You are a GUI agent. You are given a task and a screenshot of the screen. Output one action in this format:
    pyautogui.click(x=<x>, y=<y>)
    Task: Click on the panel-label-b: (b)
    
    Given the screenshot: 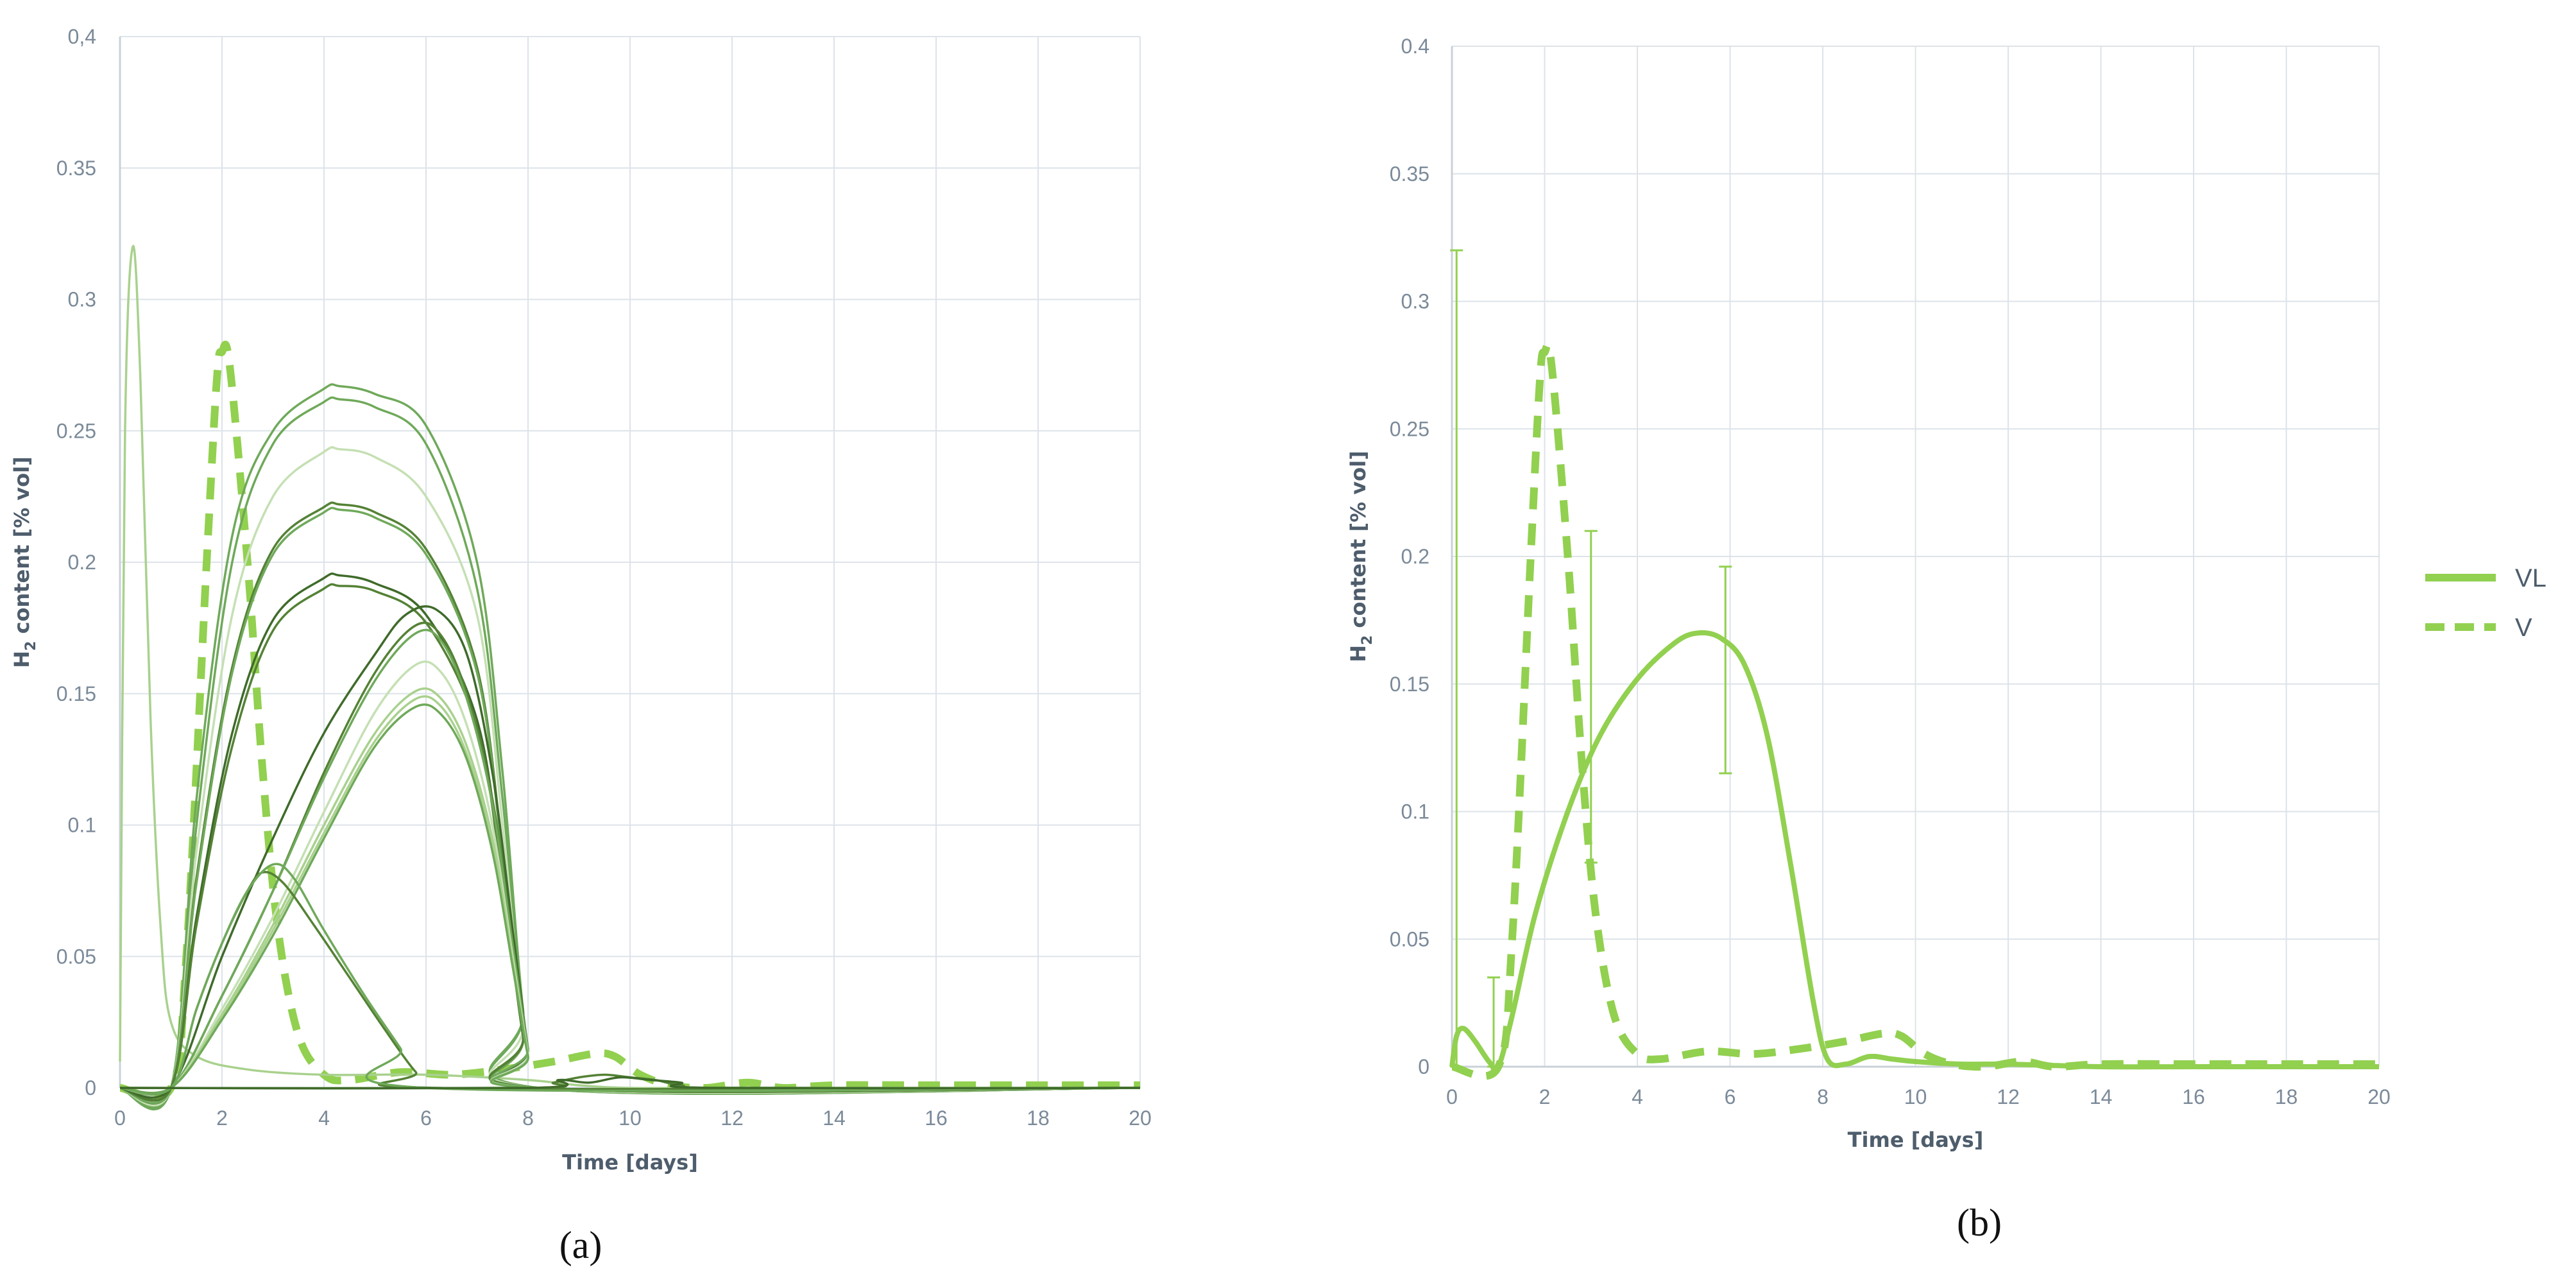 What is the action you would take?
    pyautogui.click(x=1979, y=1222)
    